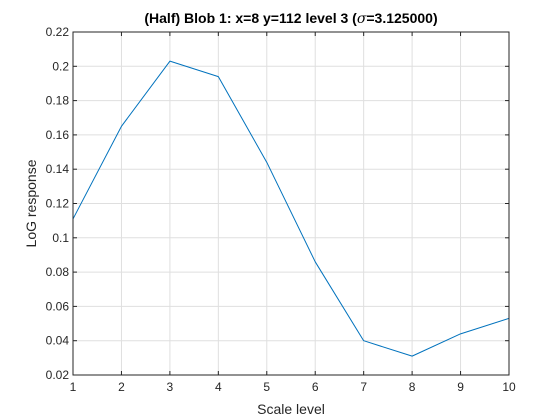 This screenshot has height=420, width=560. Describe the element at coordinates (460, 387) in the screenshot. I see `x-tick-label: 9` at that location.